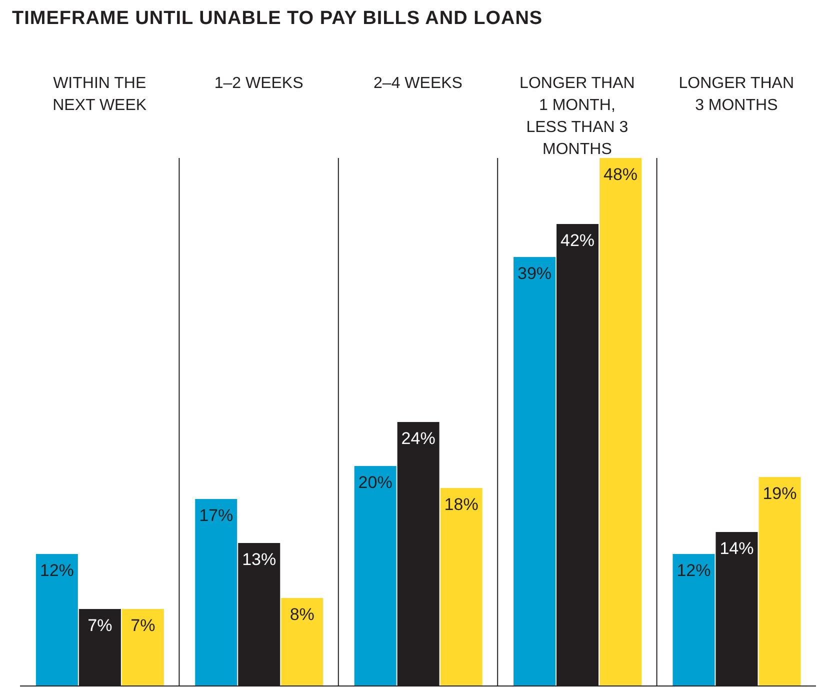 This screenshot has width=828, height=691. I want to click on data-label: 42%, so click(577, 240).